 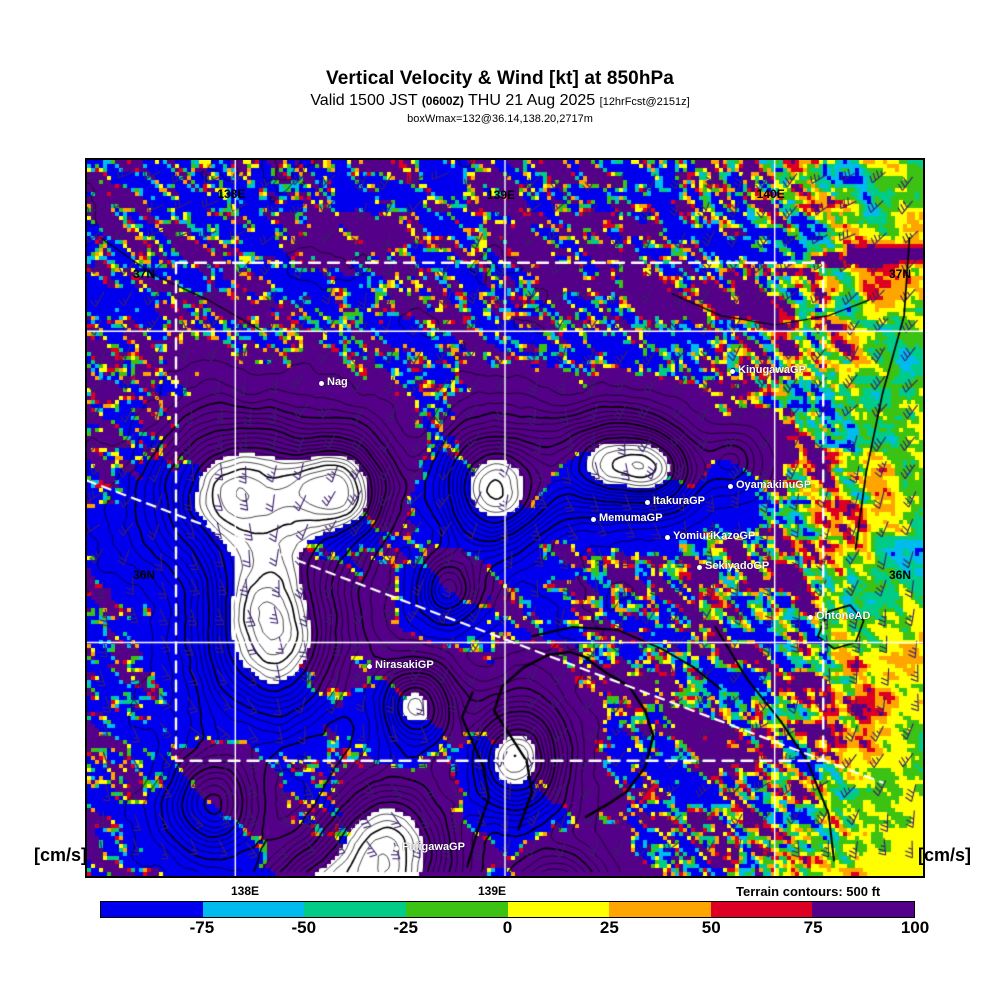 What do you see at coordinates (396, 848) in the screenshot?
I see `station-marker-FujigawaGP` at bounding box center [396, 848].